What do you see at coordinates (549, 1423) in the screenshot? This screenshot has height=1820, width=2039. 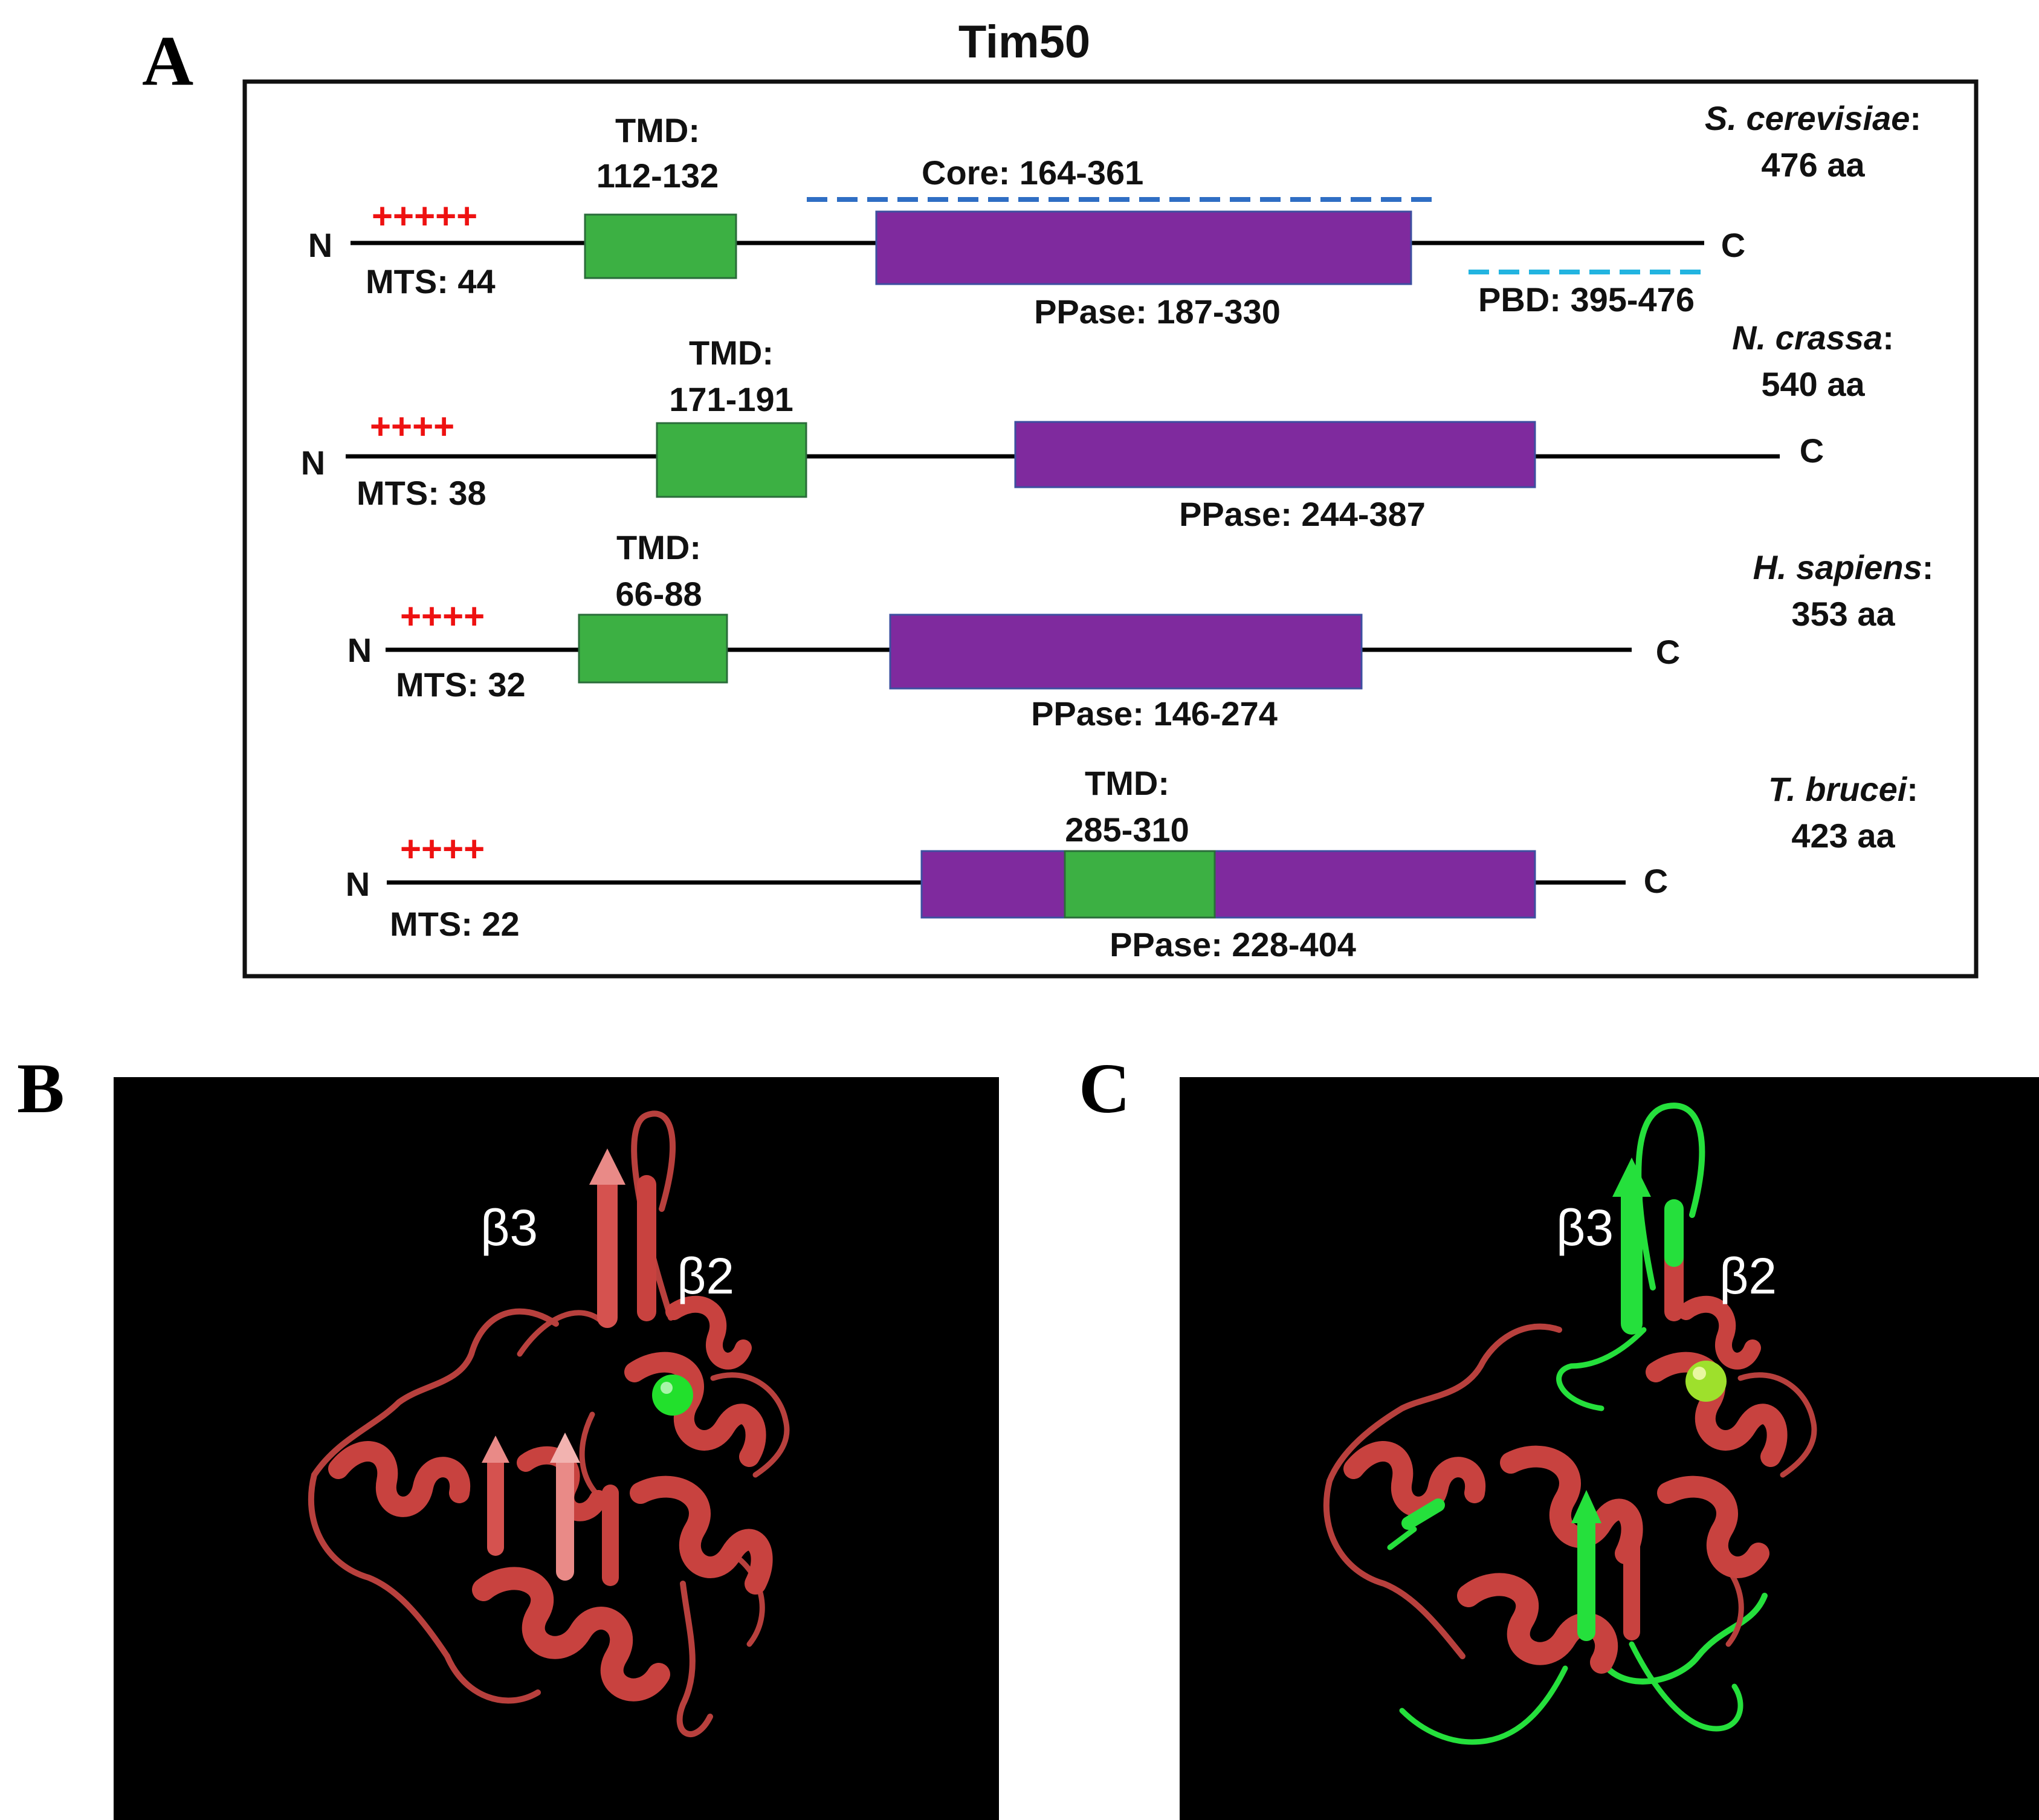 I see `protein-ribbon-b` at bounding box center [549, 1423].